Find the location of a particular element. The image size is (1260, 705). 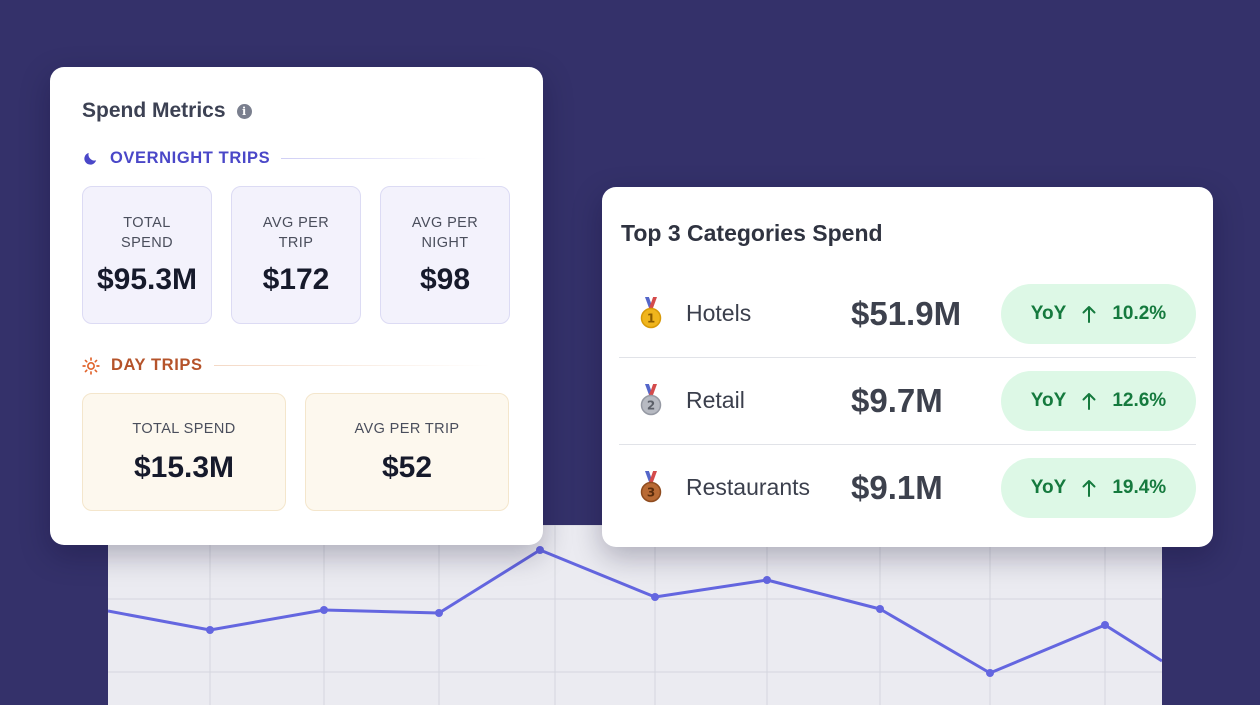

category-row-retail: 2 Retail $9.7M YoY 12.6% is located at coordinates (907, 401).